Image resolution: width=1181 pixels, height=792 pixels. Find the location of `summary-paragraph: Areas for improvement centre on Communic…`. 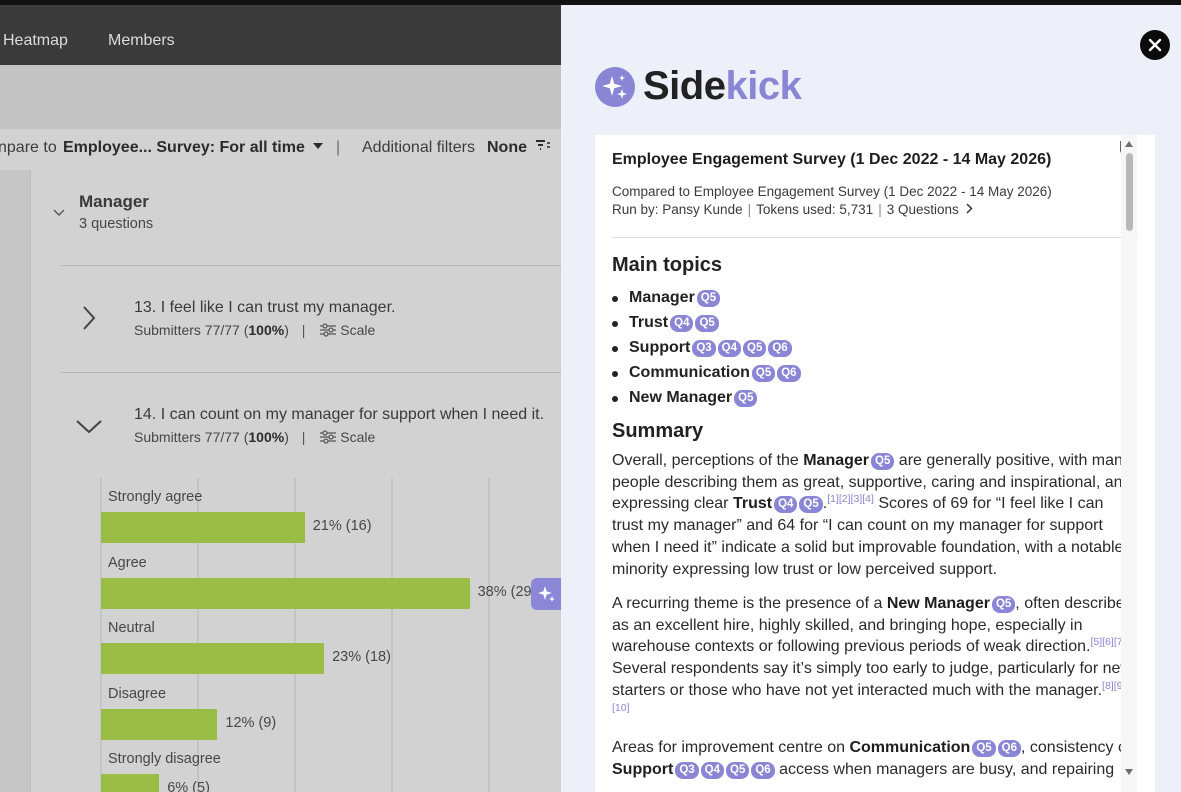

summary-paragraph: Areas for improvement centre on Communic… is located at coordinates (875, 758).